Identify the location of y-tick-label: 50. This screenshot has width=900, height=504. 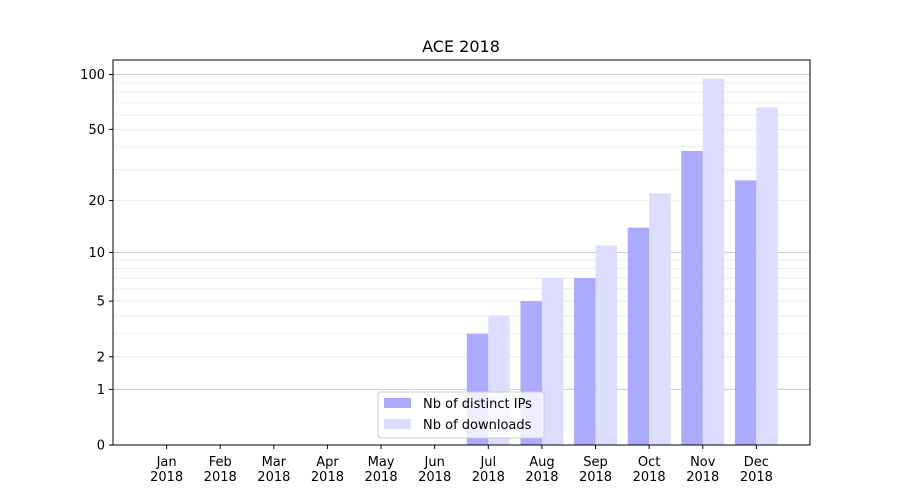
(96, 130).